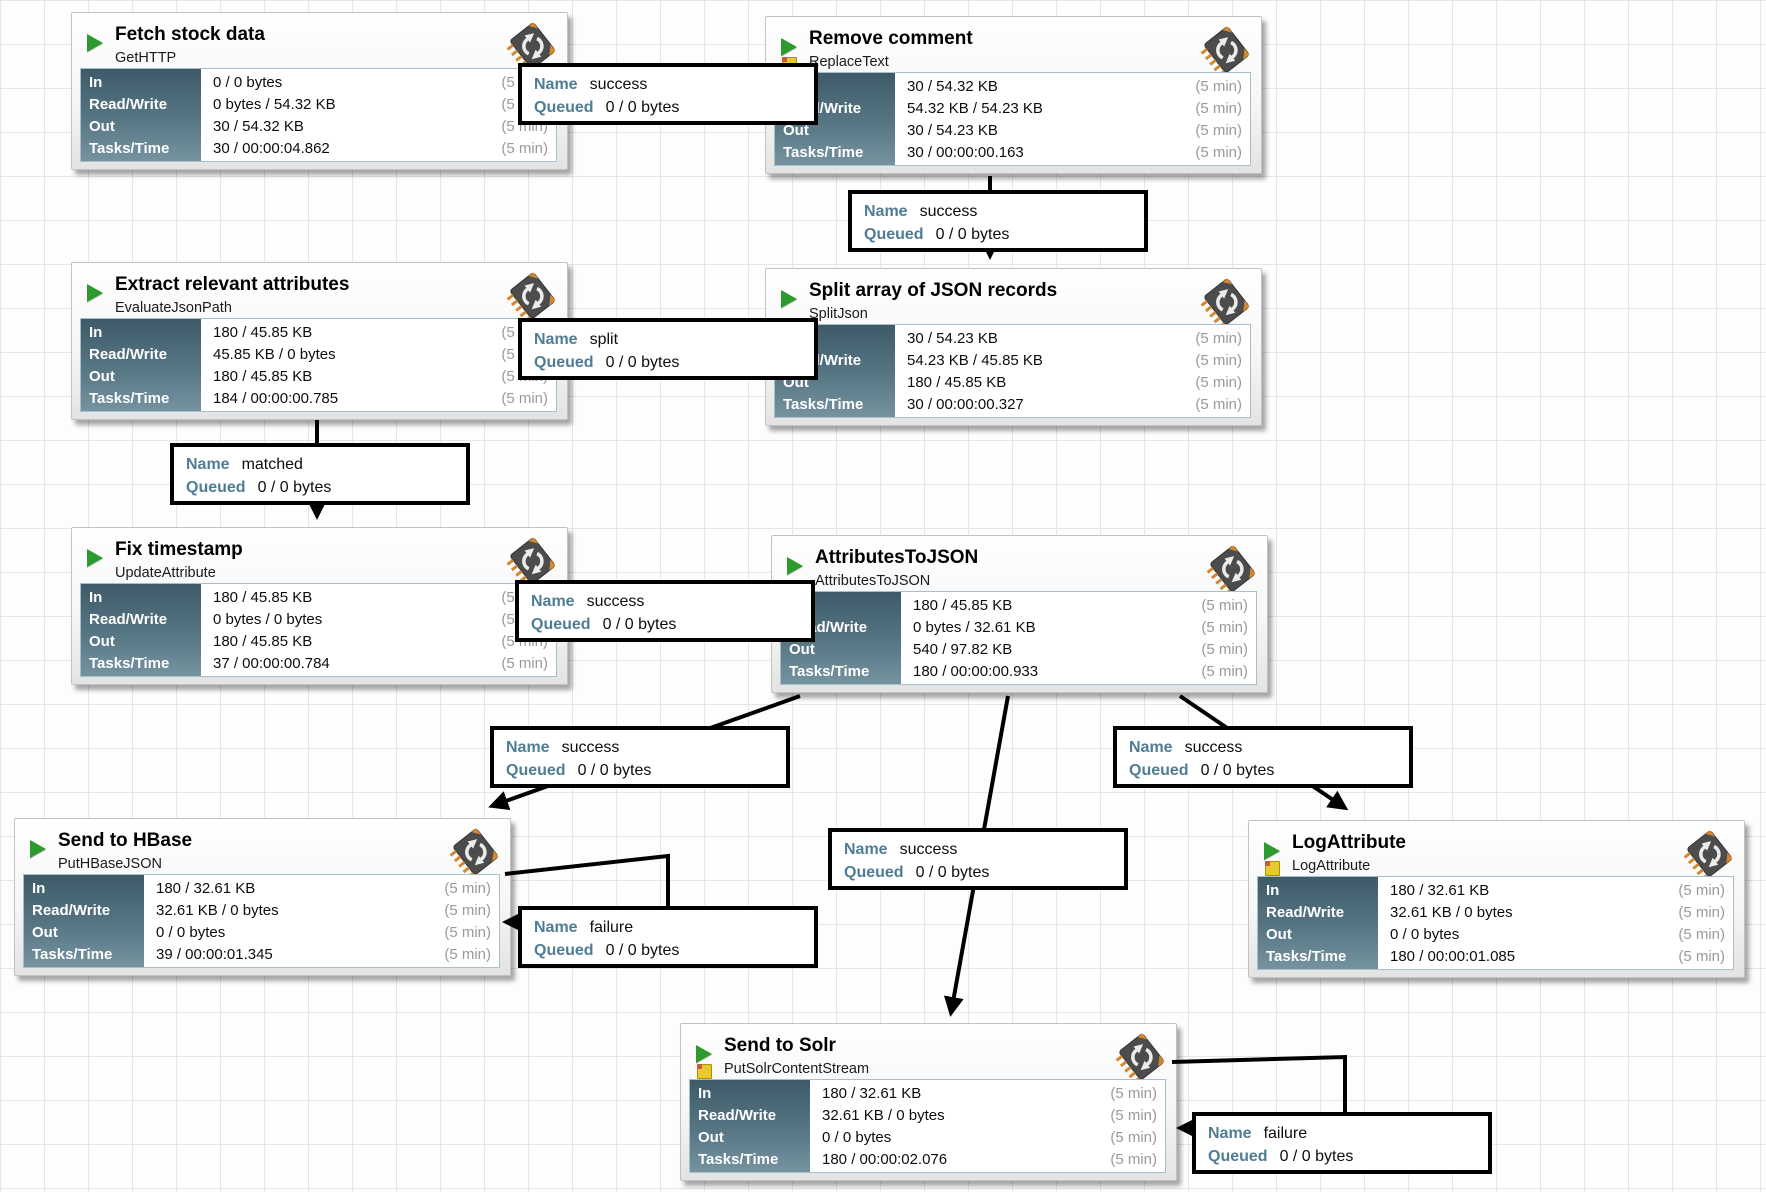 This screenshot has width=1766, height=1192. I want to click on connection-label-success-fetch-remove: Name success Queued 0 / 0 bytes, so click(668, 94).